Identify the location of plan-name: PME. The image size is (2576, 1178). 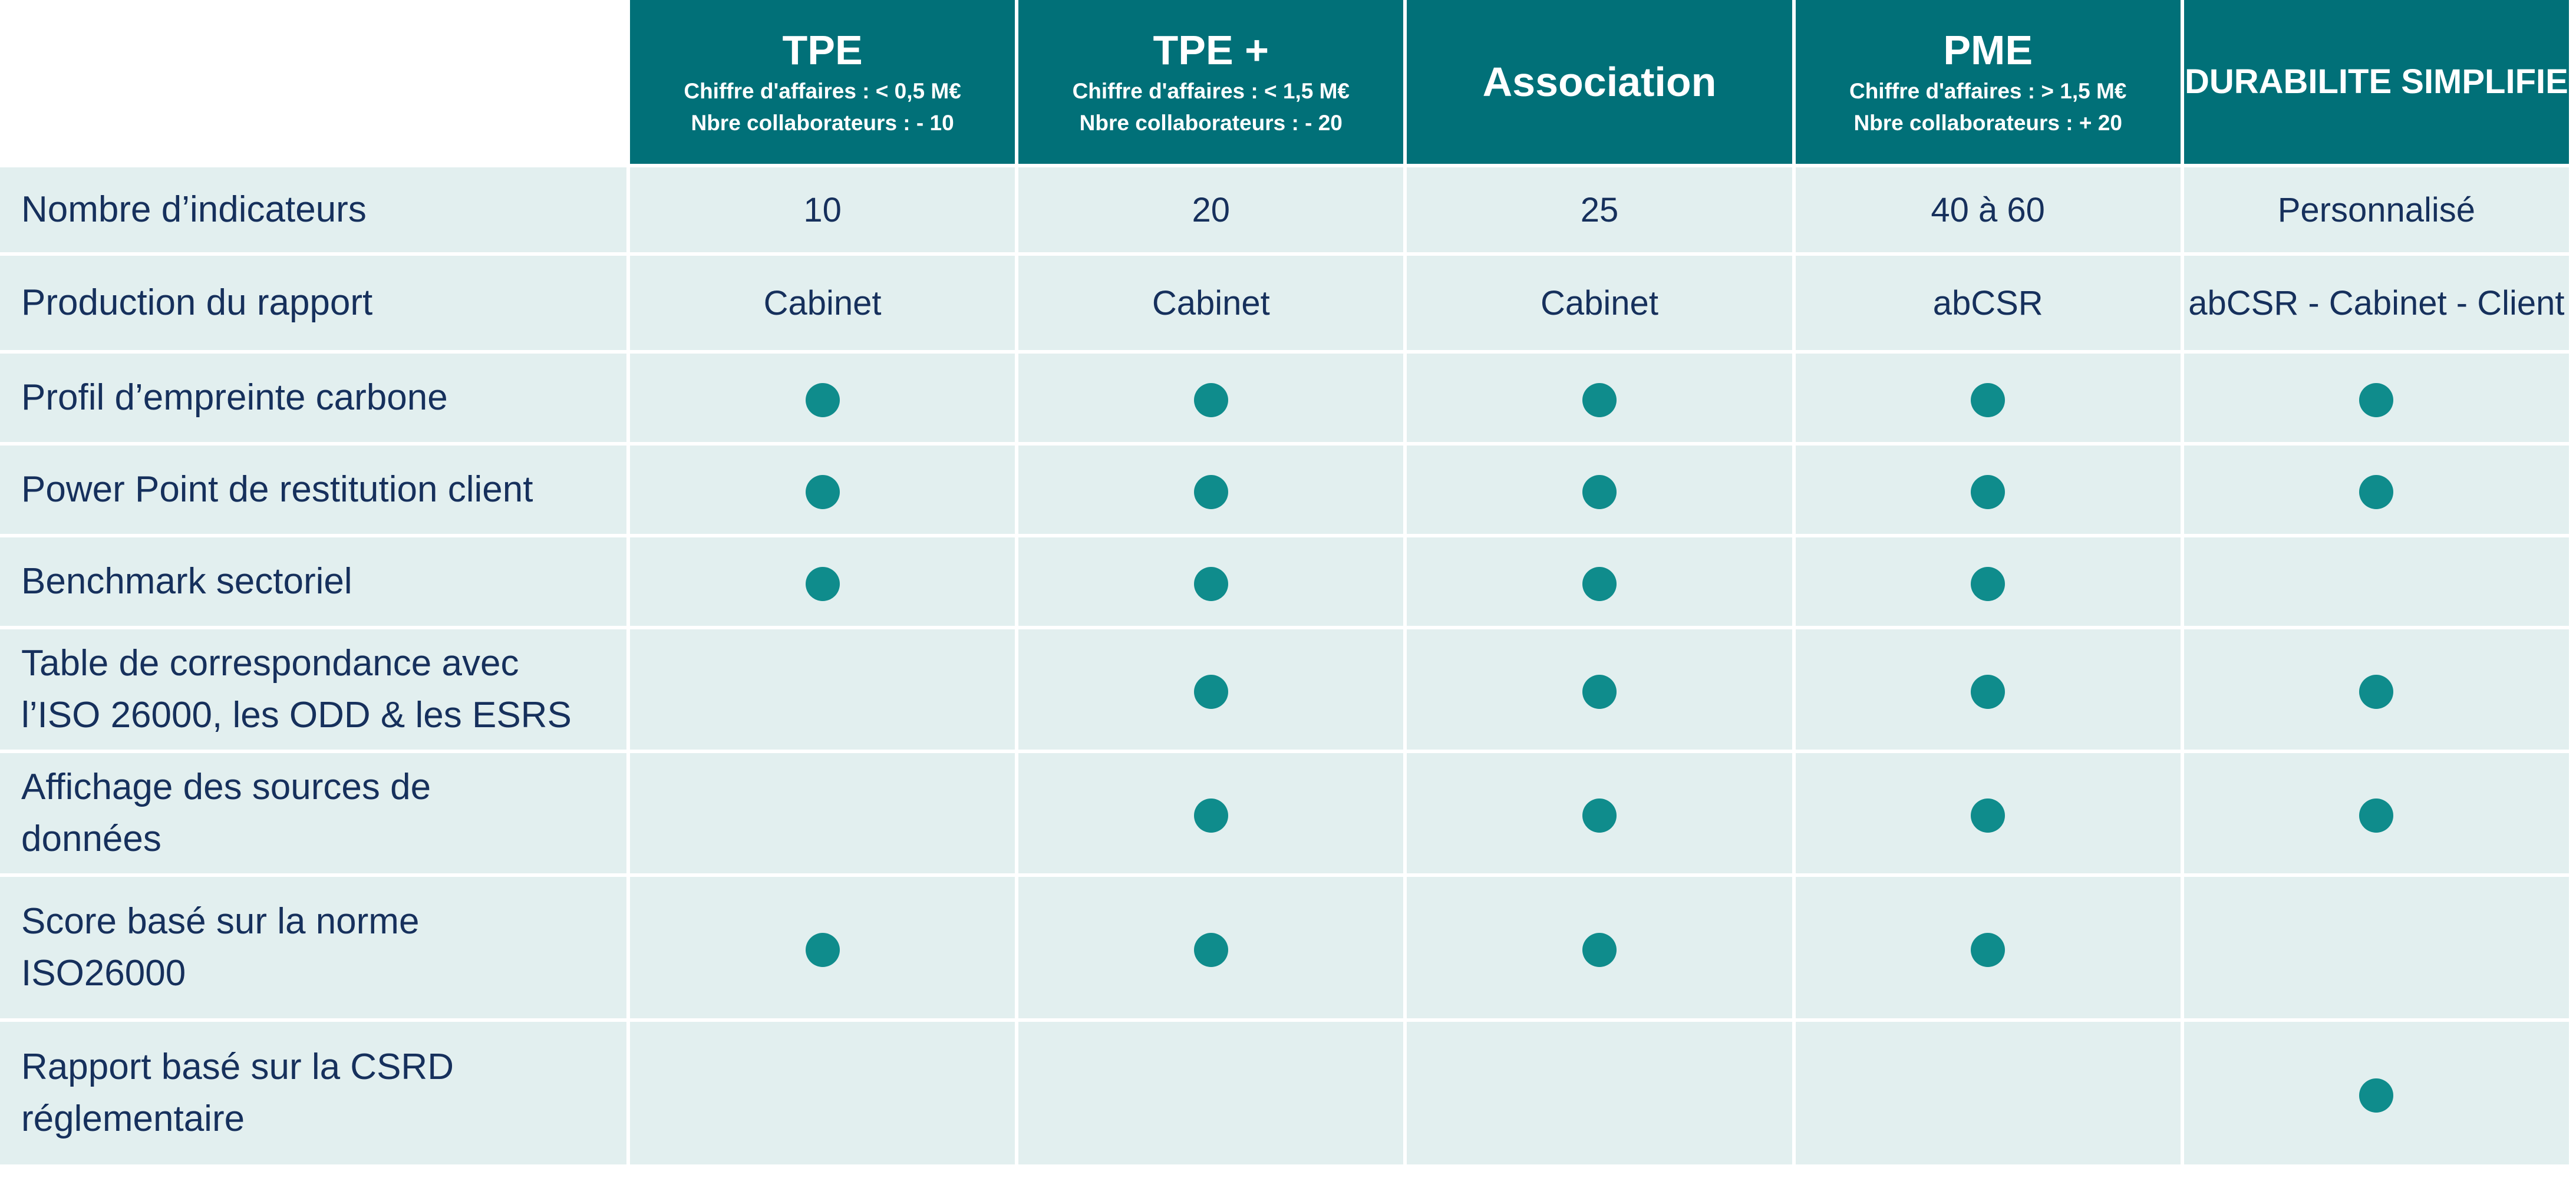
(1988, 50).